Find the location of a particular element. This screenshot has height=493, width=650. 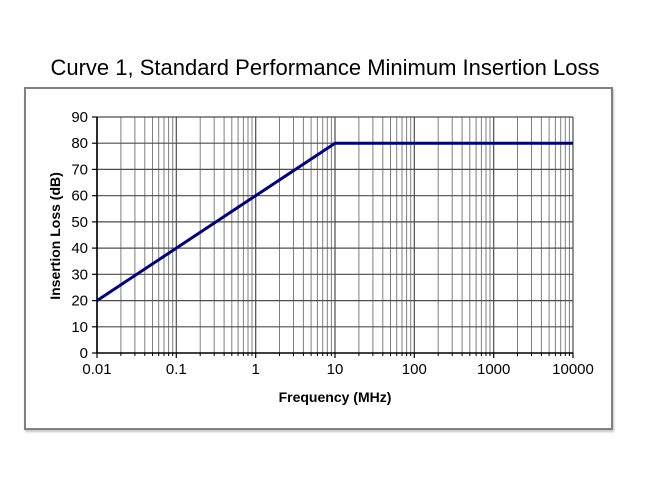

x-tick-label: 1 is located at coordinates (256, 369).